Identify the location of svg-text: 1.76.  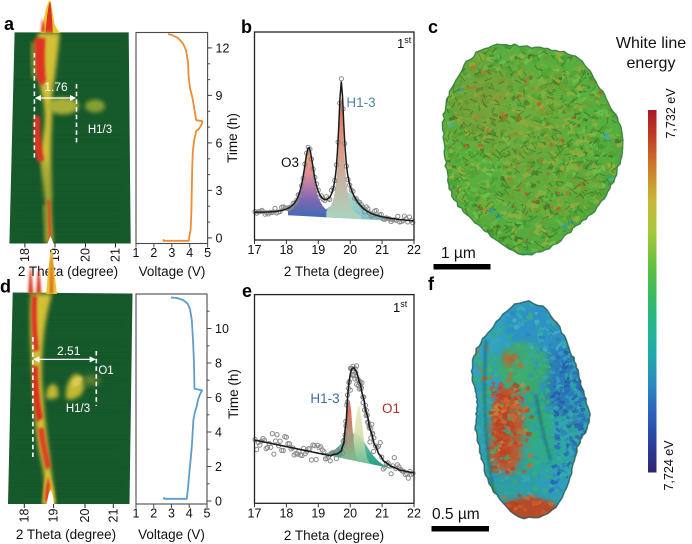
(56, 87).